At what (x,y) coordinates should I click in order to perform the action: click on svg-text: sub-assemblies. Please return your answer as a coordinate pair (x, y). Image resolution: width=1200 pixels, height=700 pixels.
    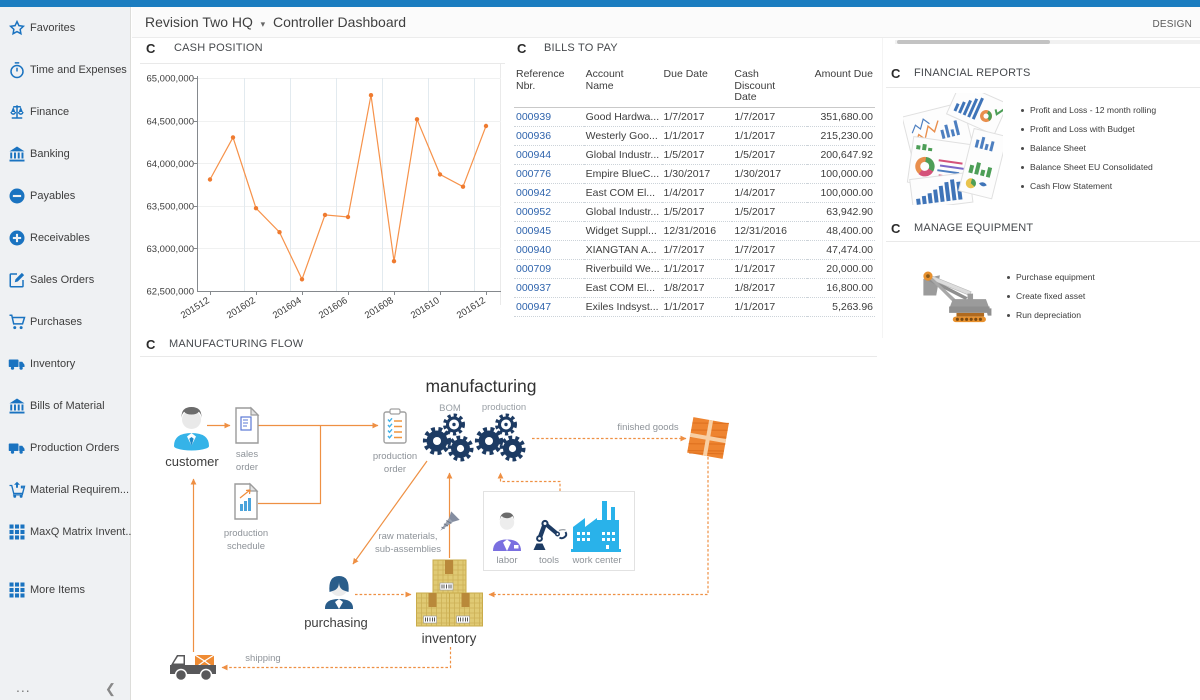
    Looking at the image, I should click on (408, 549).